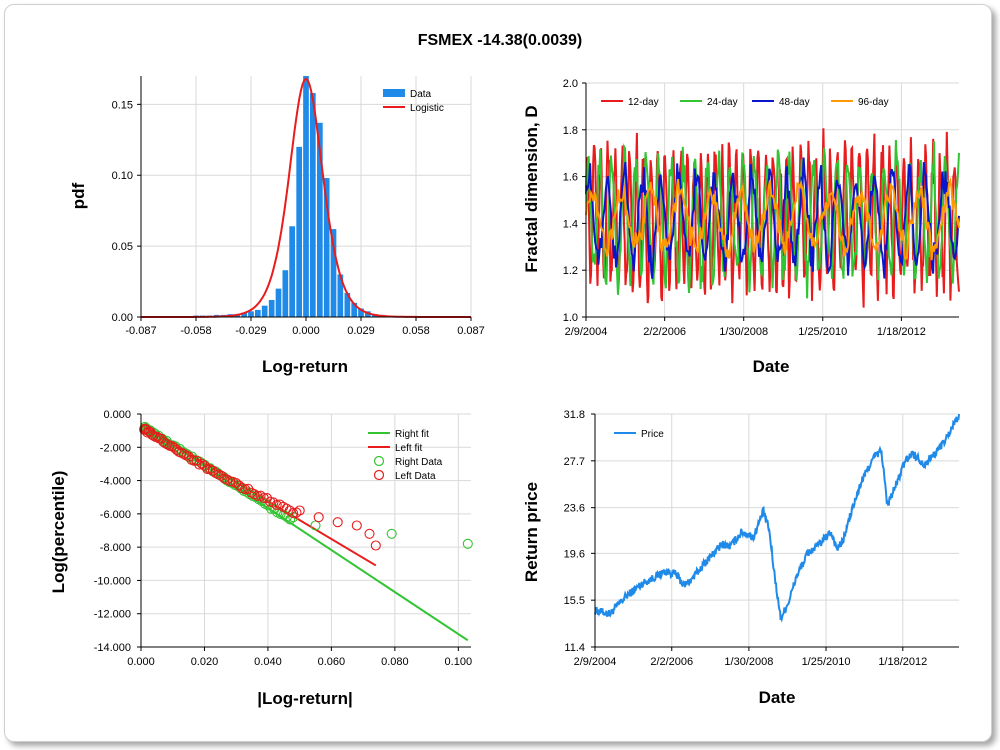  I want to click on fractal-x-tick-label: 1/18/2012, so click(901, 332).